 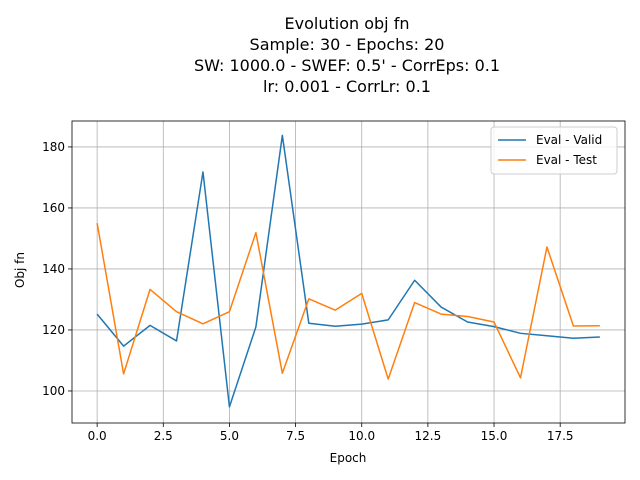 I want to click on title-line-3: SW: 1000.0 - SWEF: 0.5' - CorrEps: 0.1, so click(x=347, y=65).